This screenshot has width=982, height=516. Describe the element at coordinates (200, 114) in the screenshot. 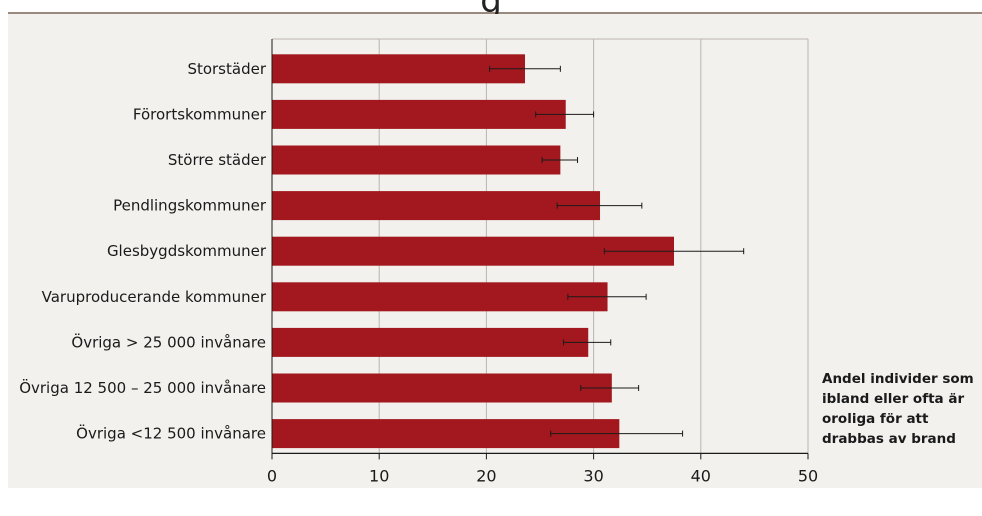

I see `category-label: Förortskommuner` at that location.